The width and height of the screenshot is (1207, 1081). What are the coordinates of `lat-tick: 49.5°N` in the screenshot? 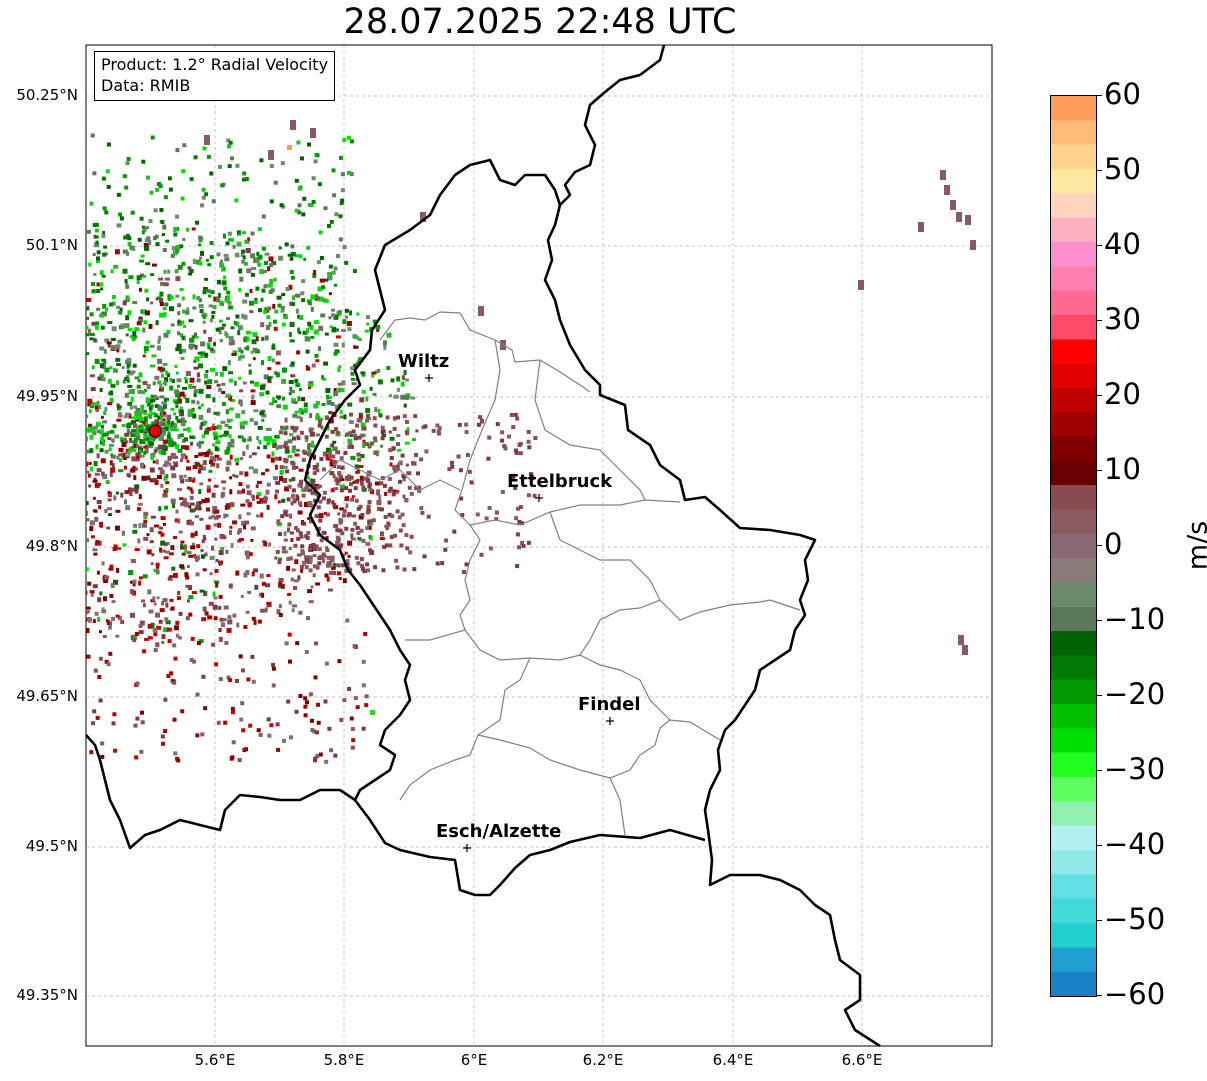 It's located at (51, 846).